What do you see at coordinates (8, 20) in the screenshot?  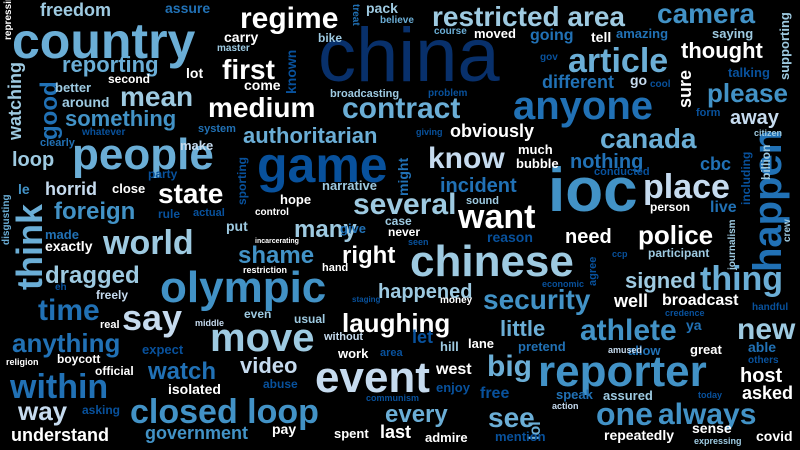 I see `word-repressing: repressing` at bounding box center [8, 20].